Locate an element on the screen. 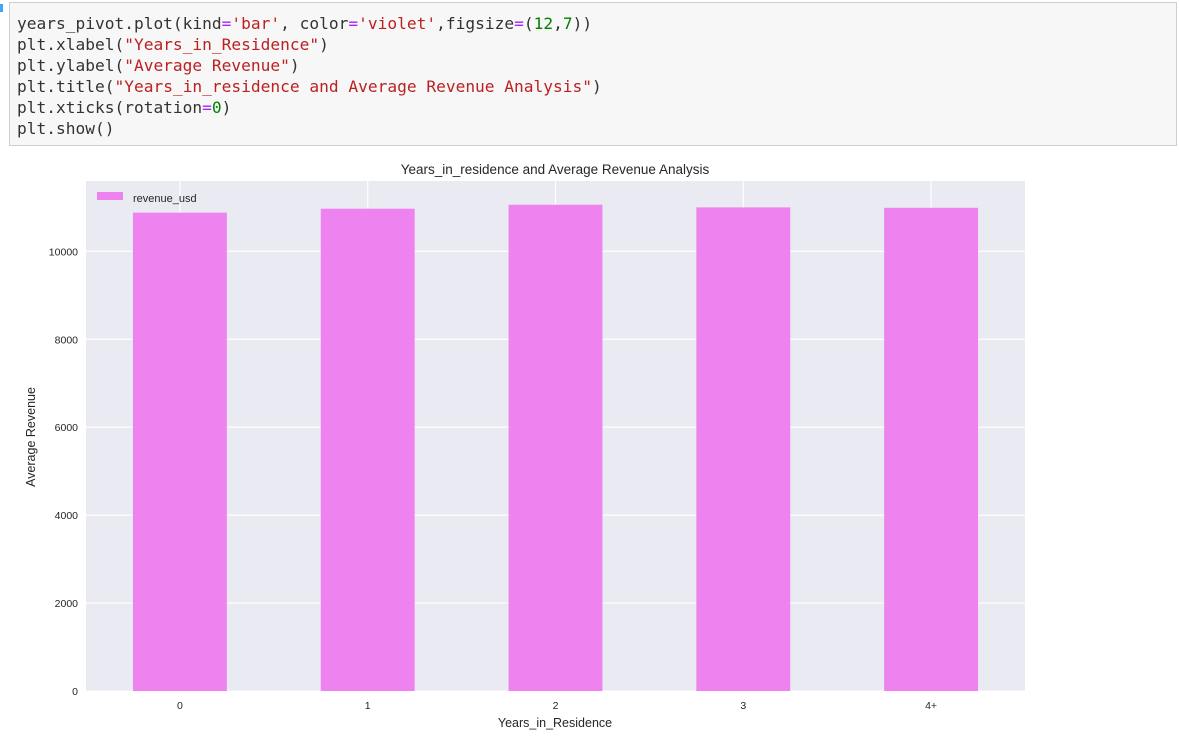 Image resolution: width=1179 pixels, height=748 pixels. x-tick-label: 3 is located at coordinates (743, 706).